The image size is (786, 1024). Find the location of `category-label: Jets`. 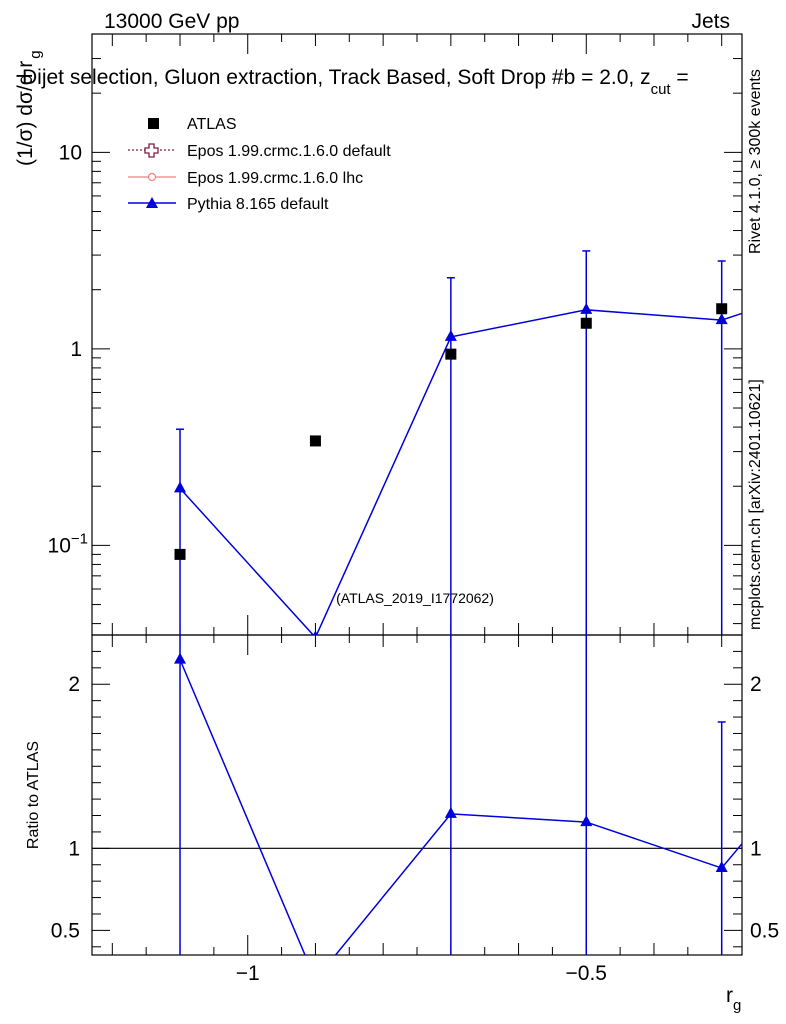

category-label: Jets is located at coordinates (710, 21).